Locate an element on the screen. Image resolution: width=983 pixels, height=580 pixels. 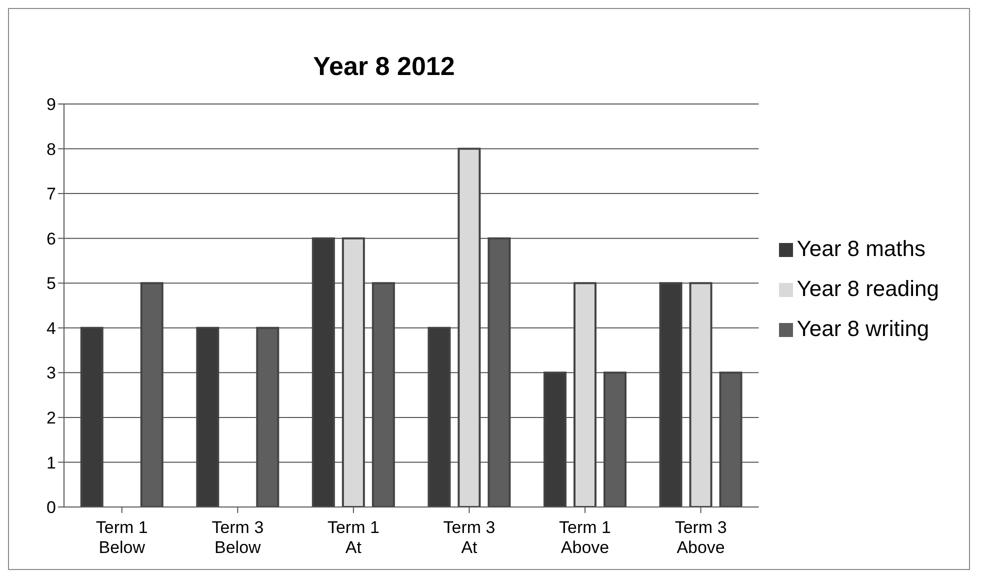
y-tick-label: 1 is located at coordinates (51, 462).